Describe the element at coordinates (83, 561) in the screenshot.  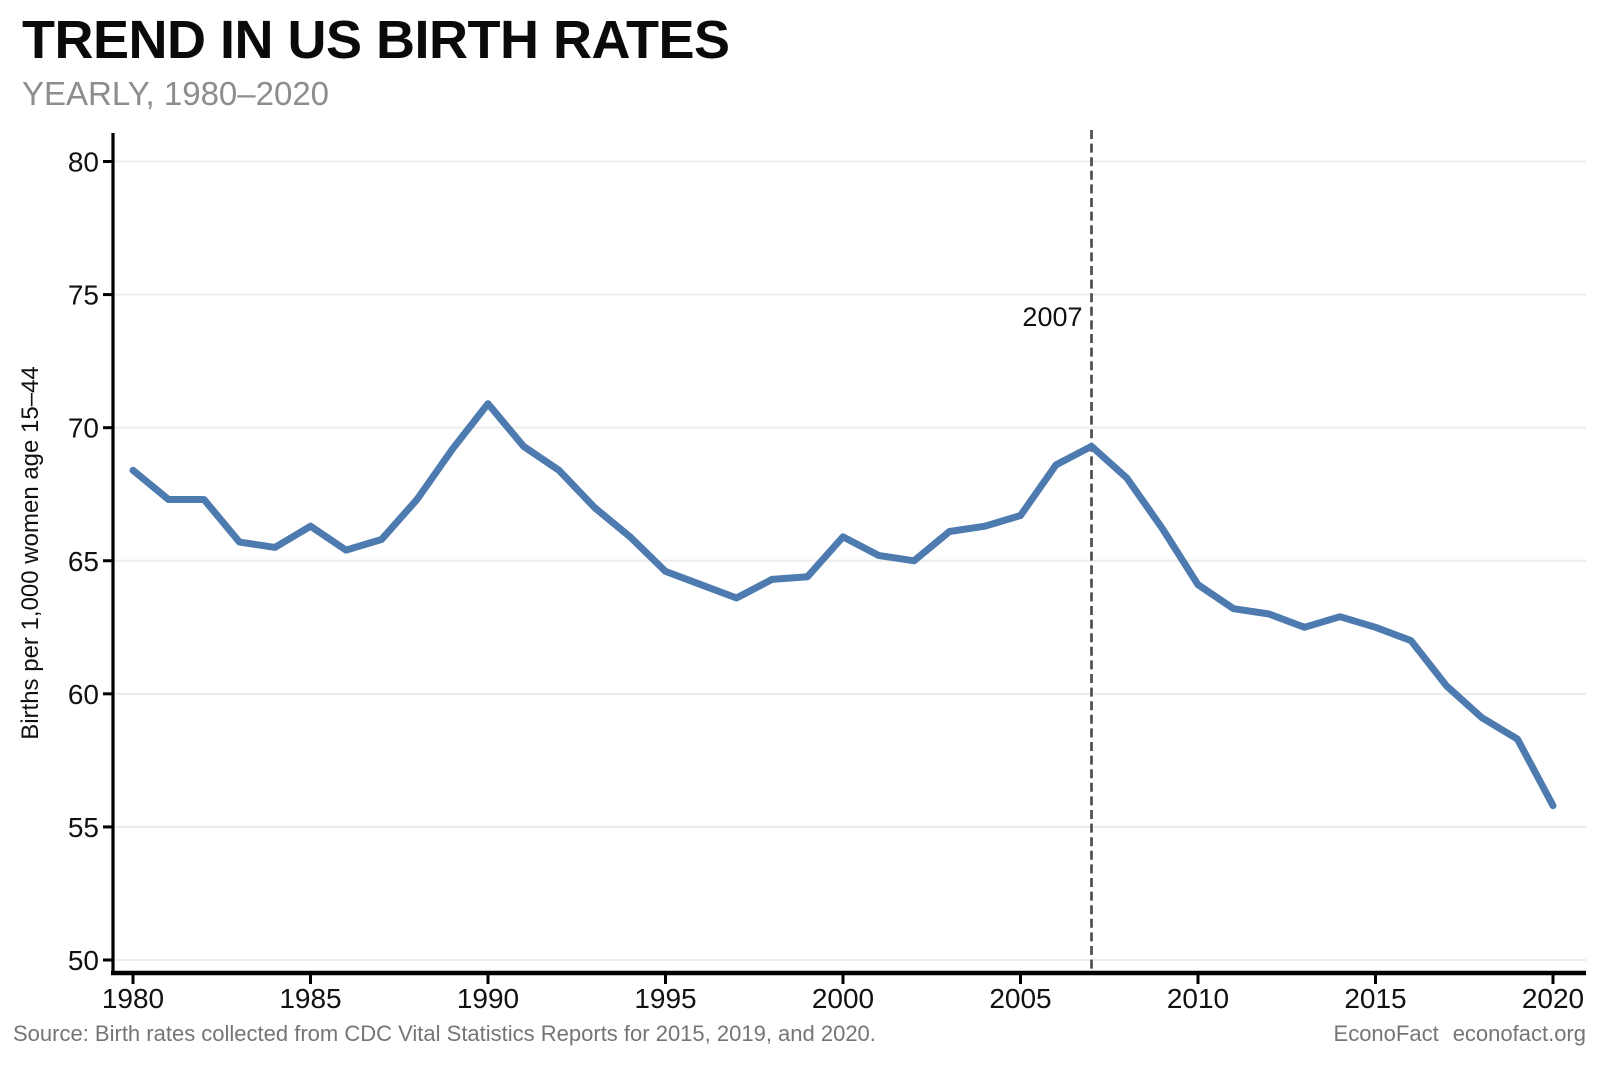
I see `y-tick-label: 65` at that location.